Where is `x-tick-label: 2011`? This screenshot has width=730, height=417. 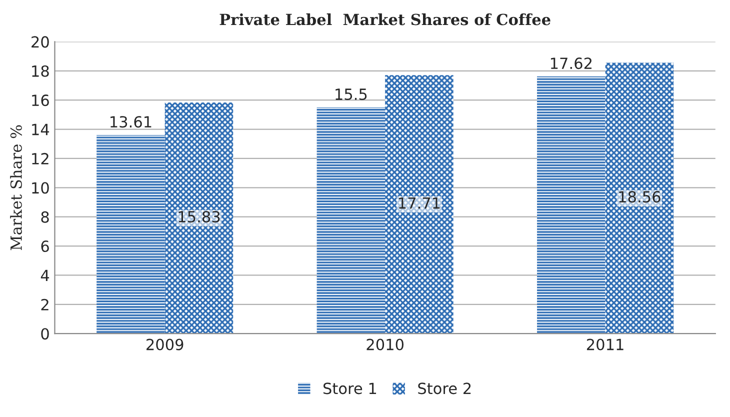 x-tick-label: 2011 is located at coordinates (605, 344).